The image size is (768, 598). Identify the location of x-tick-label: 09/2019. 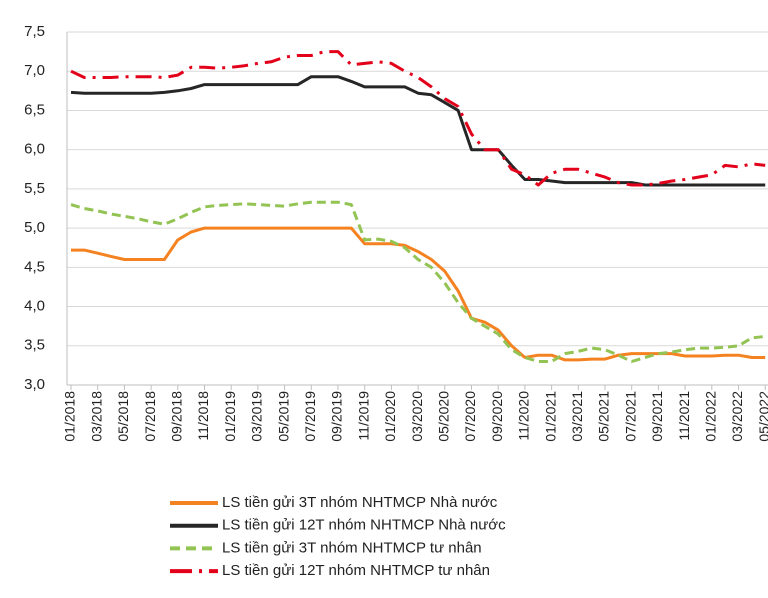
(337, 416).